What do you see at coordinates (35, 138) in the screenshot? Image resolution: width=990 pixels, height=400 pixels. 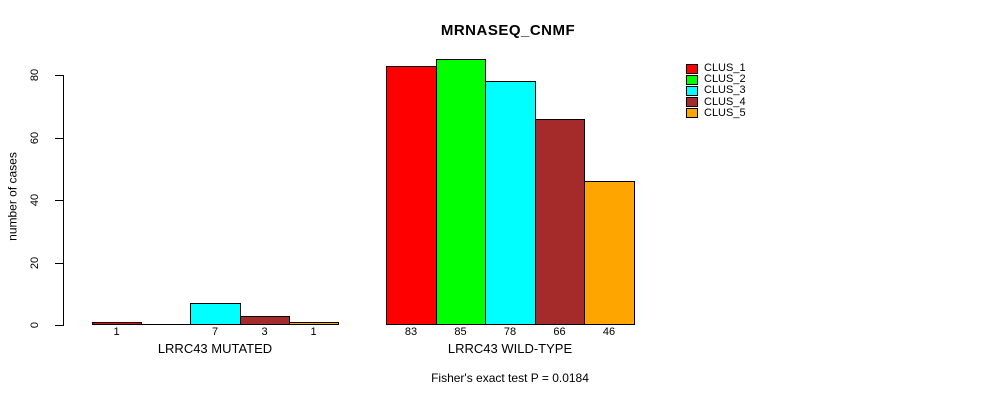 I see `y-axis-tick-label: 60` at bounding box center [35, 138].